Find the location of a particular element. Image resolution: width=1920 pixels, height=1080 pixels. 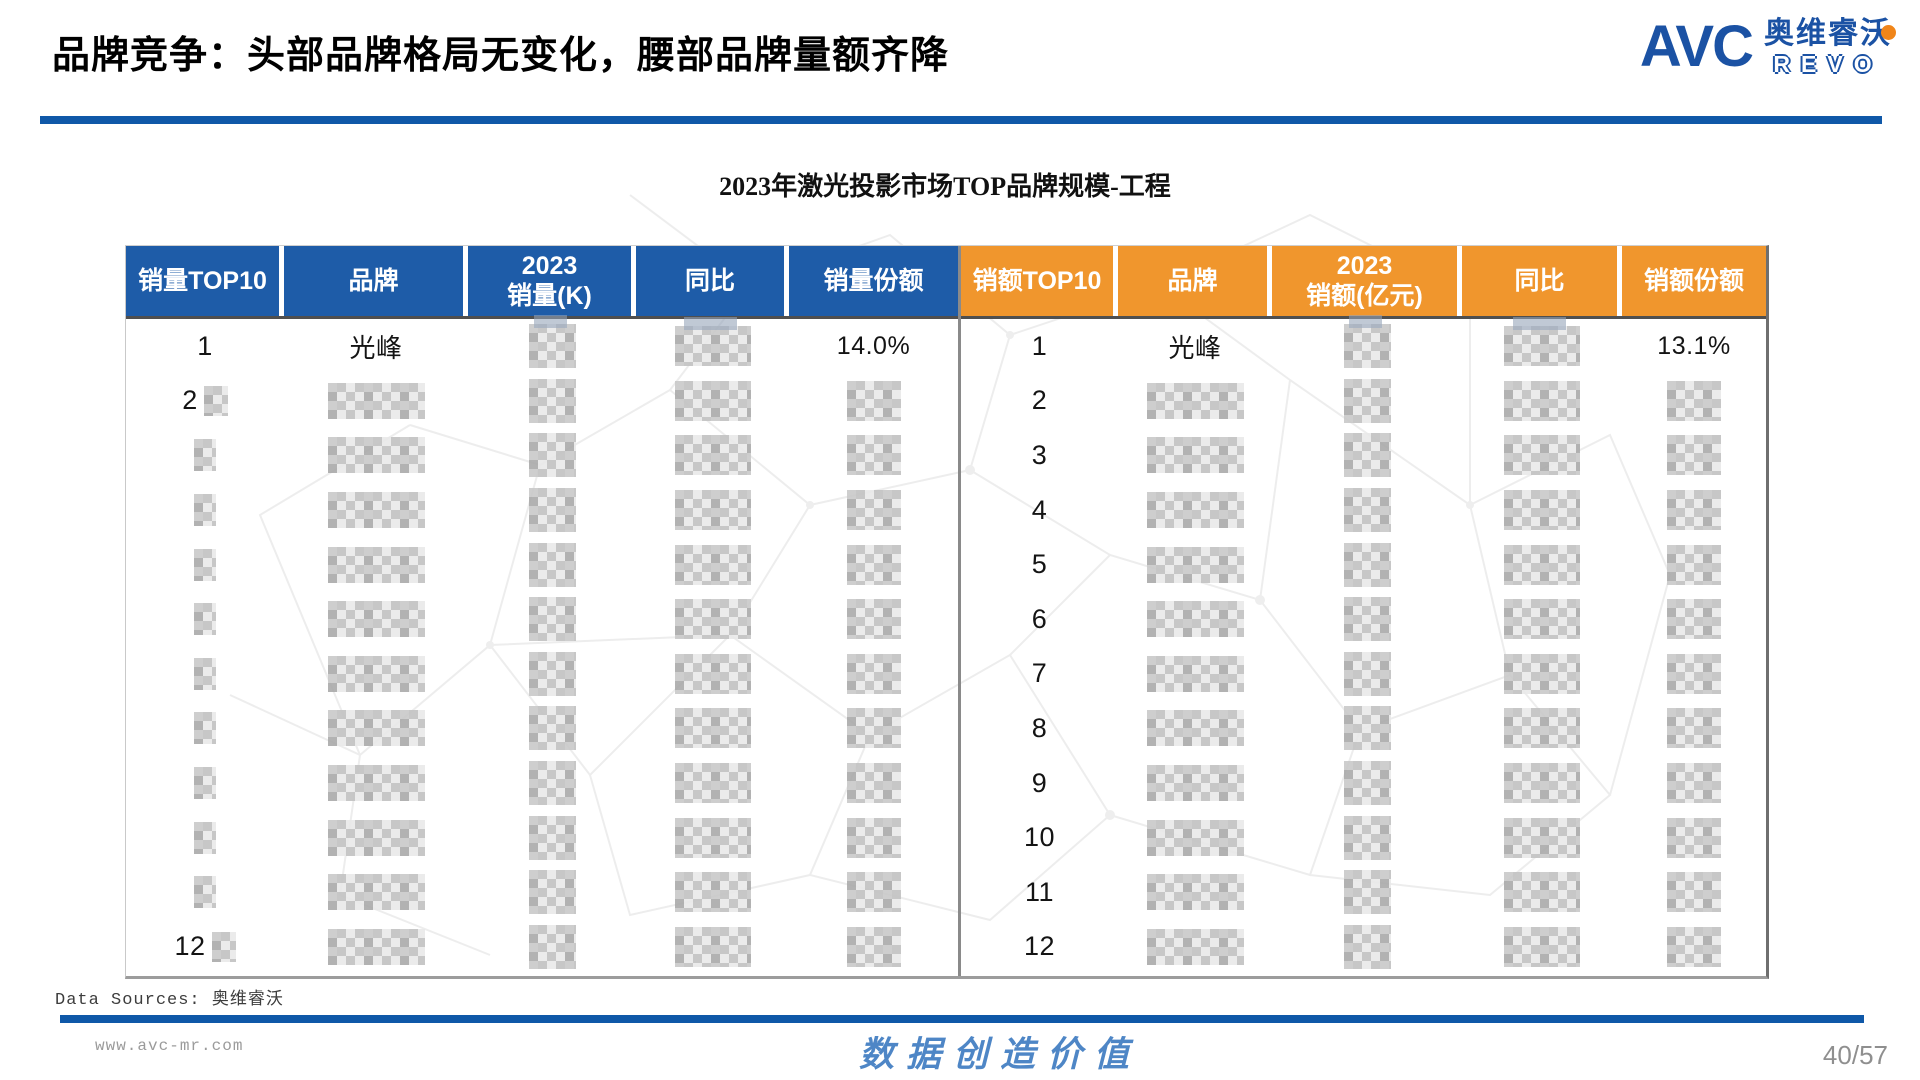

right-row3-brand is located at coordinates (1195, 455).